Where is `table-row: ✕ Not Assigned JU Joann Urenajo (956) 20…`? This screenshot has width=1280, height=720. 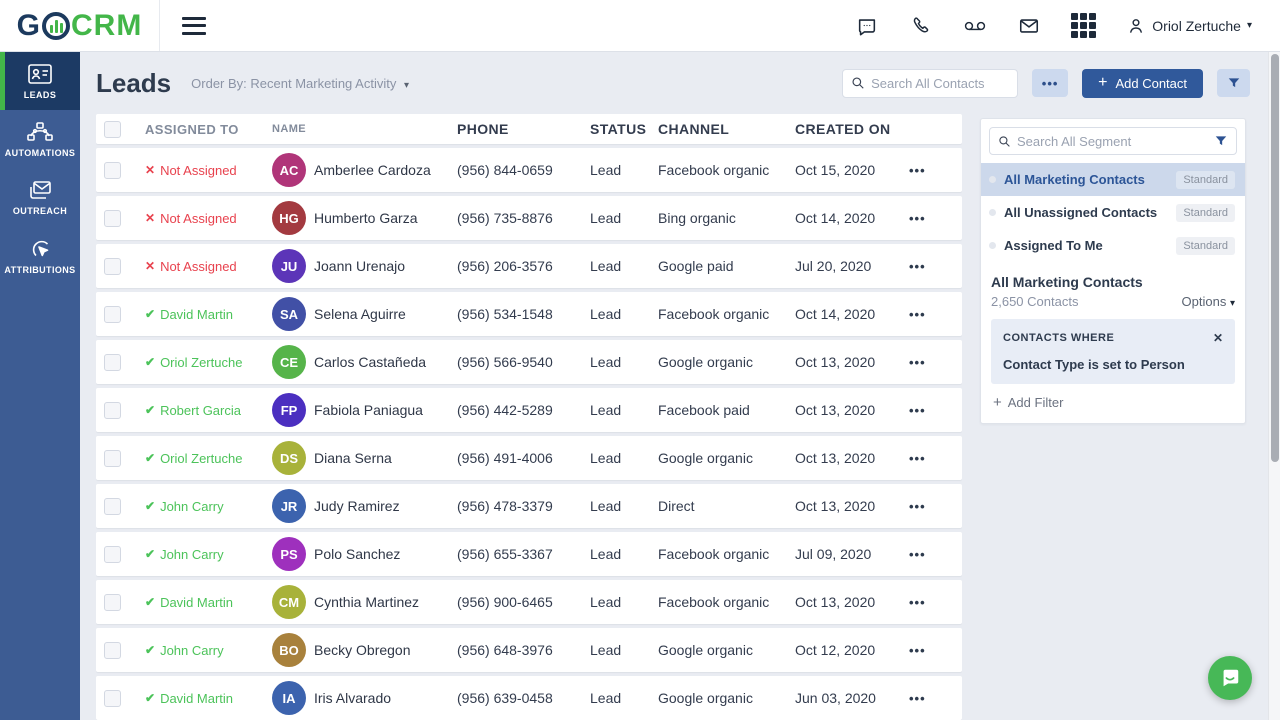 table-row: ✕ Not Assigned JU Joann Urenajo (956) 20… is located at coordinates (529, 266).